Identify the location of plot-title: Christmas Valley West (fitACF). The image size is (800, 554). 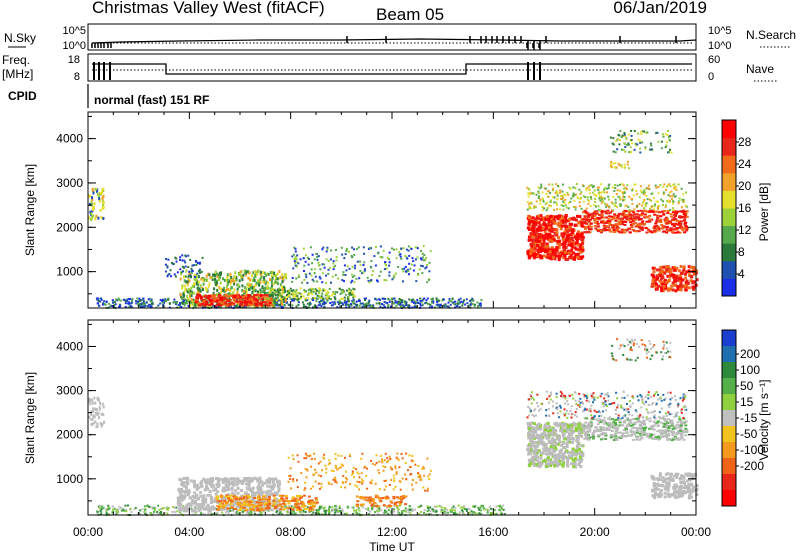
(208, 8).